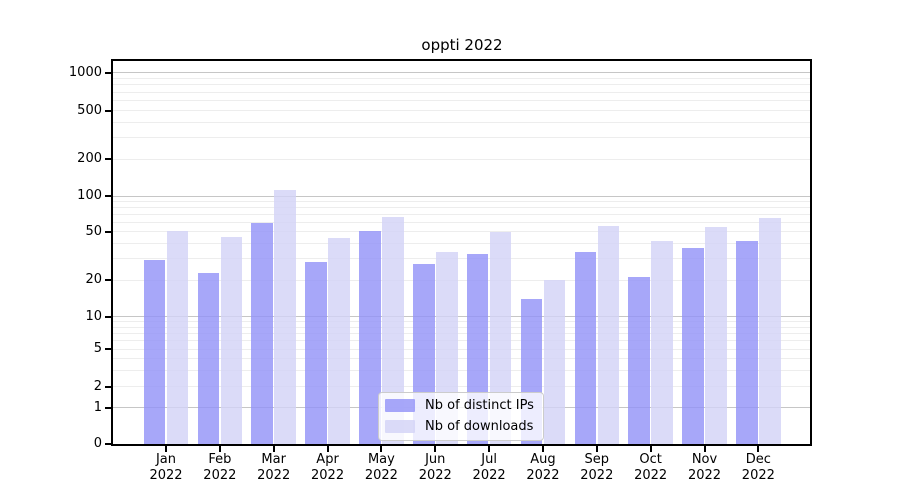 The width and height of the screenshot is (900, 500). What do you see at coordinates (393, 330) in the screenshot?
I see `bar-downloads-may` at bounding box center [393, 330].